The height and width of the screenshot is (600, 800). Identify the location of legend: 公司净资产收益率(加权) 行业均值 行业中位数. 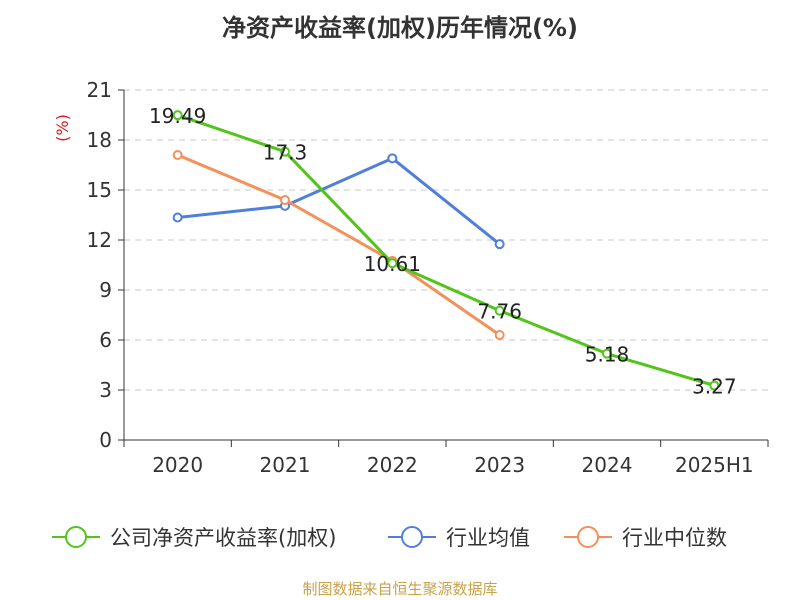
(389, 538).